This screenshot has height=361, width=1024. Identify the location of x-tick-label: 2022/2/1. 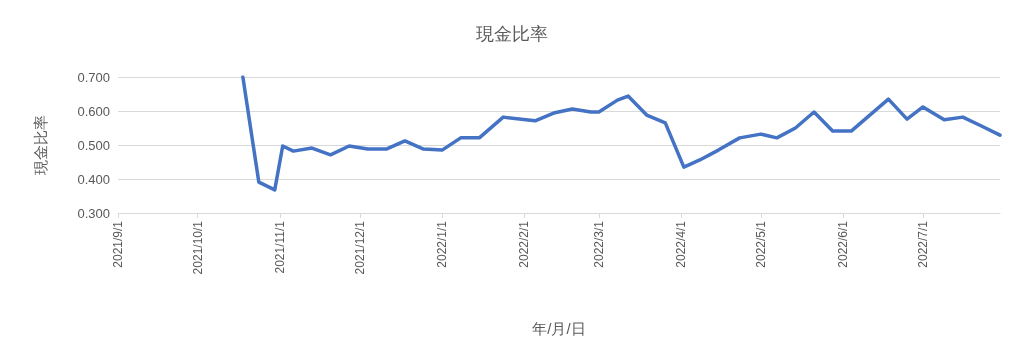
(524, 244).